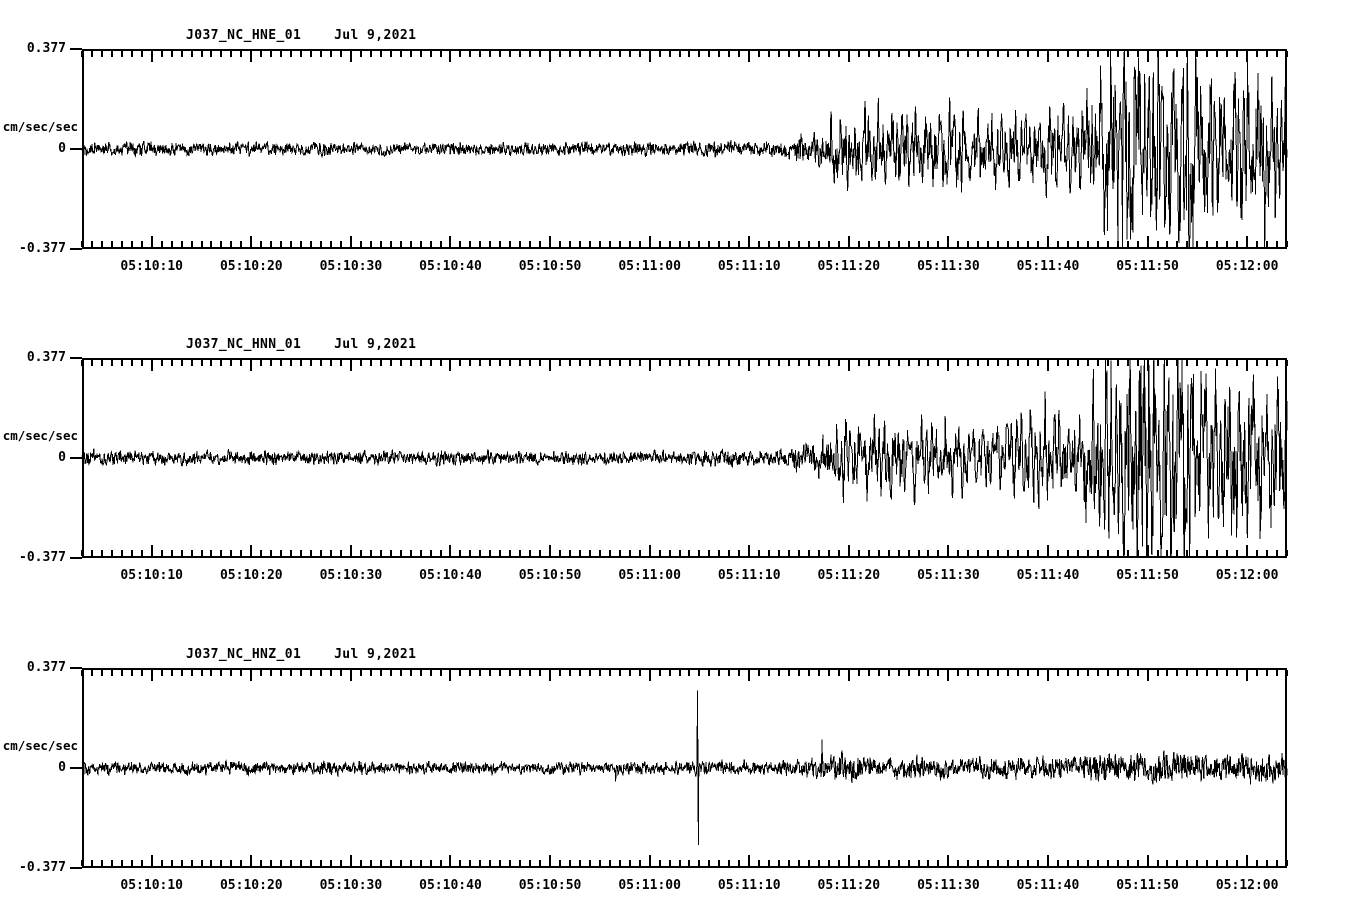  I want to click on y-axis-tick-label: 0, so click(62, 767).